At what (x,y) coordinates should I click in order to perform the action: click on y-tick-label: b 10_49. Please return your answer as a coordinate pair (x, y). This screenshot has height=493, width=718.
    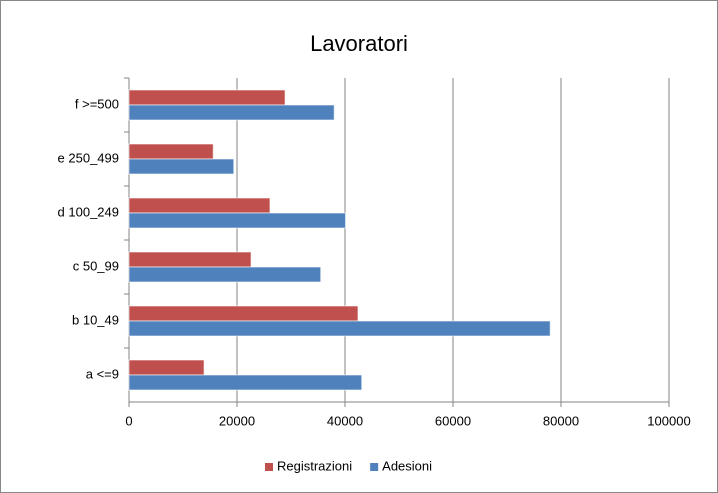
    Looking at the image, I should click on (95, 319).